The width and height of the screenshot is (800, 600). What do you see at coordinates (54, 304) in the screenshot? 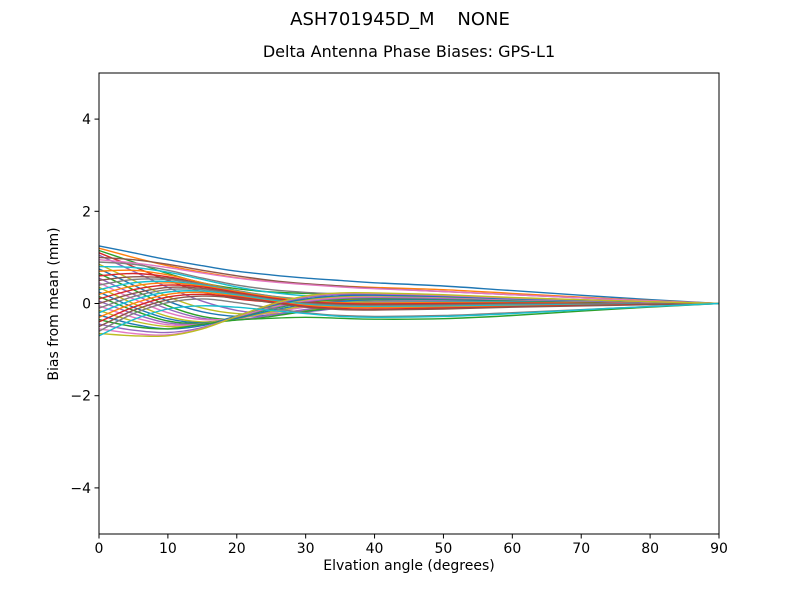
I see `y-axis-label: Bias from mean (mm)` at bounding box center [54, 304].